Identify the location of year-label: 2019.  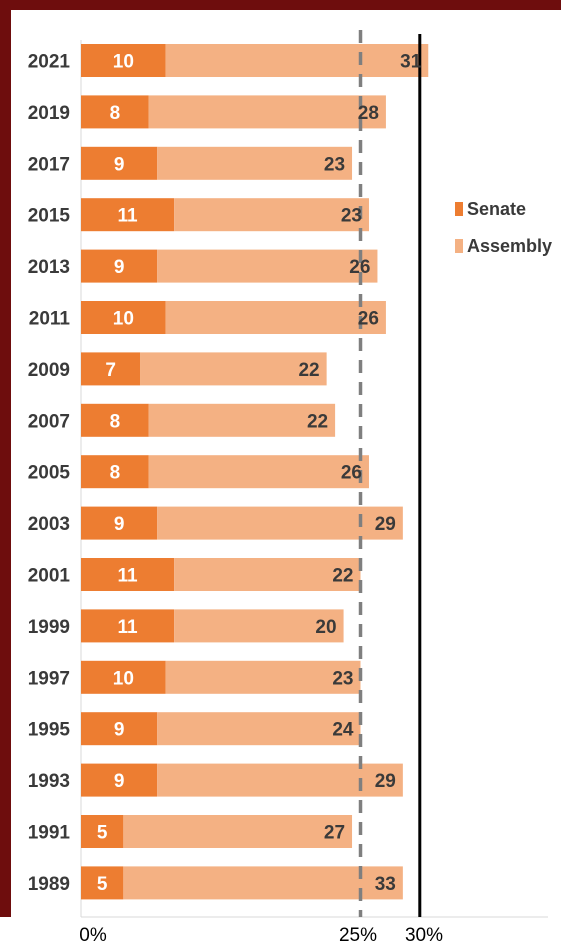
(49, 113).